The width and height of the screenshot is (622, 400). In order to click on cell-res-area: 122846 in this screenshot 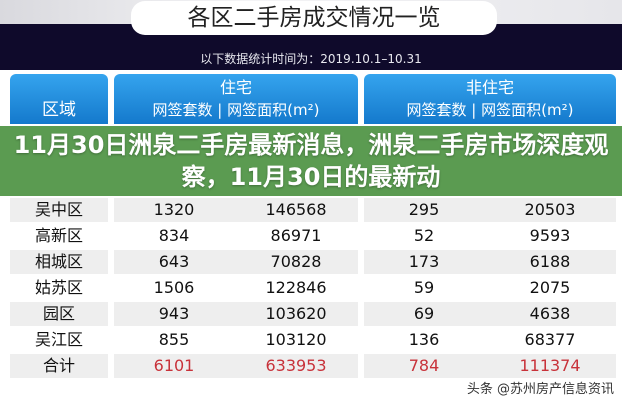, I will do `click(296, 287)`.